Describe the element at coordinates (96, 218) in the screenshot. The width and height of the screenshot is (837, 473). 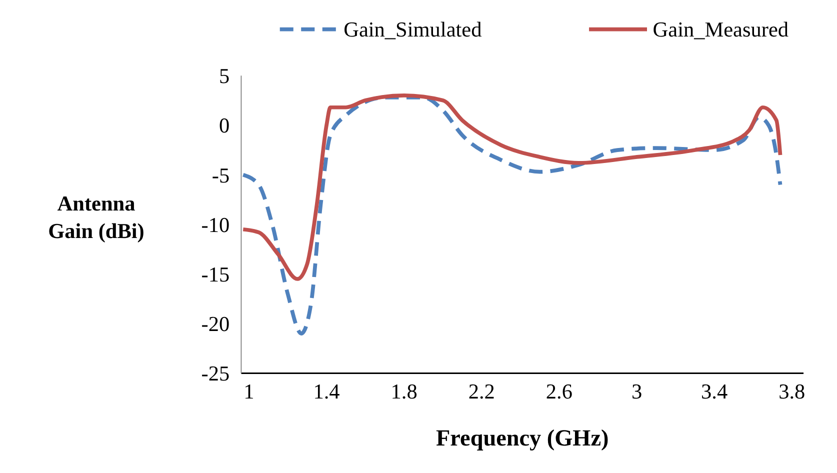
I see `y-axis-title: Antenna Gain (dBi)` at that location.